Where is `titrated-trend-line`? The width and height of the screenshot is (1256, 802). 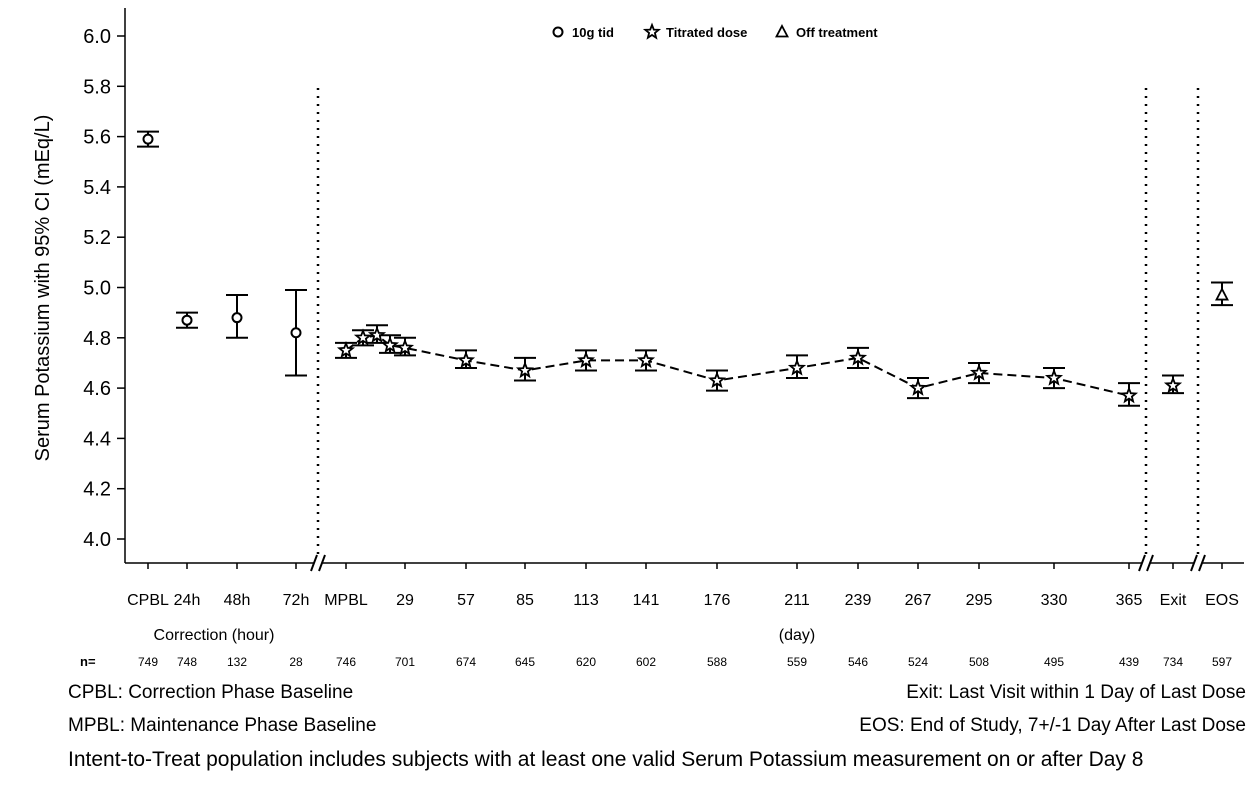
titrated-trend-line is located at coordinates (737, 365).